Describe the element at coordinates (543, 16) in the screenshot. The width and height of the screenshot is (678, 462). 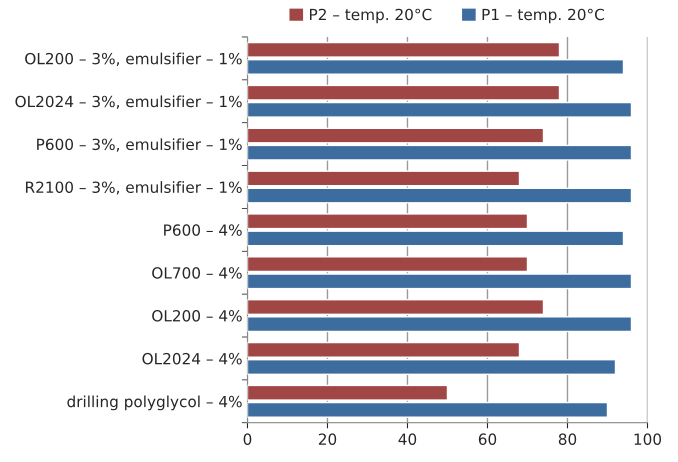
I see `legend-label: P1 – temp. 20°C` at that location.